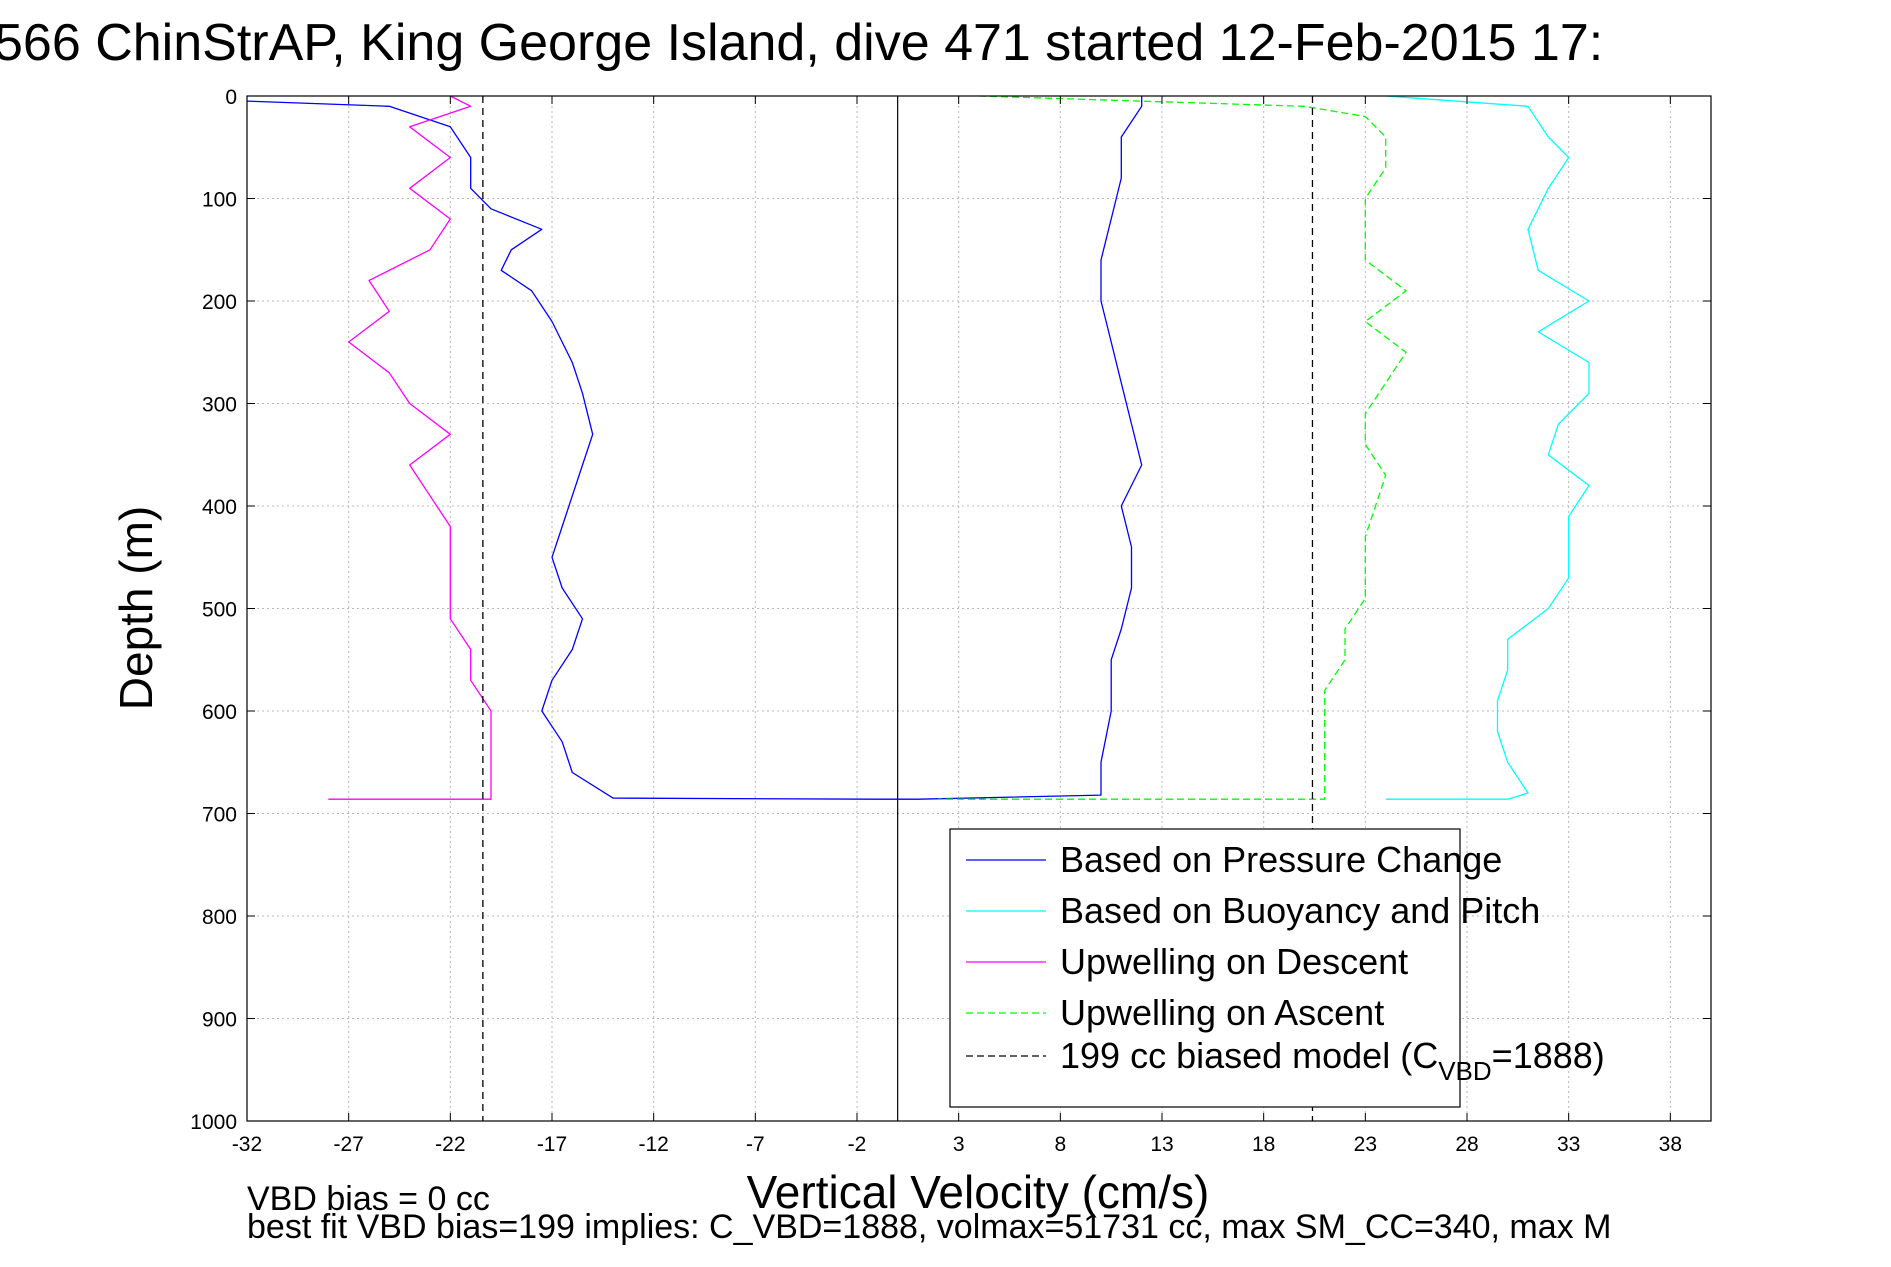  I want to click on series-line-upwelling-on-ascent, so click(1172, 447).